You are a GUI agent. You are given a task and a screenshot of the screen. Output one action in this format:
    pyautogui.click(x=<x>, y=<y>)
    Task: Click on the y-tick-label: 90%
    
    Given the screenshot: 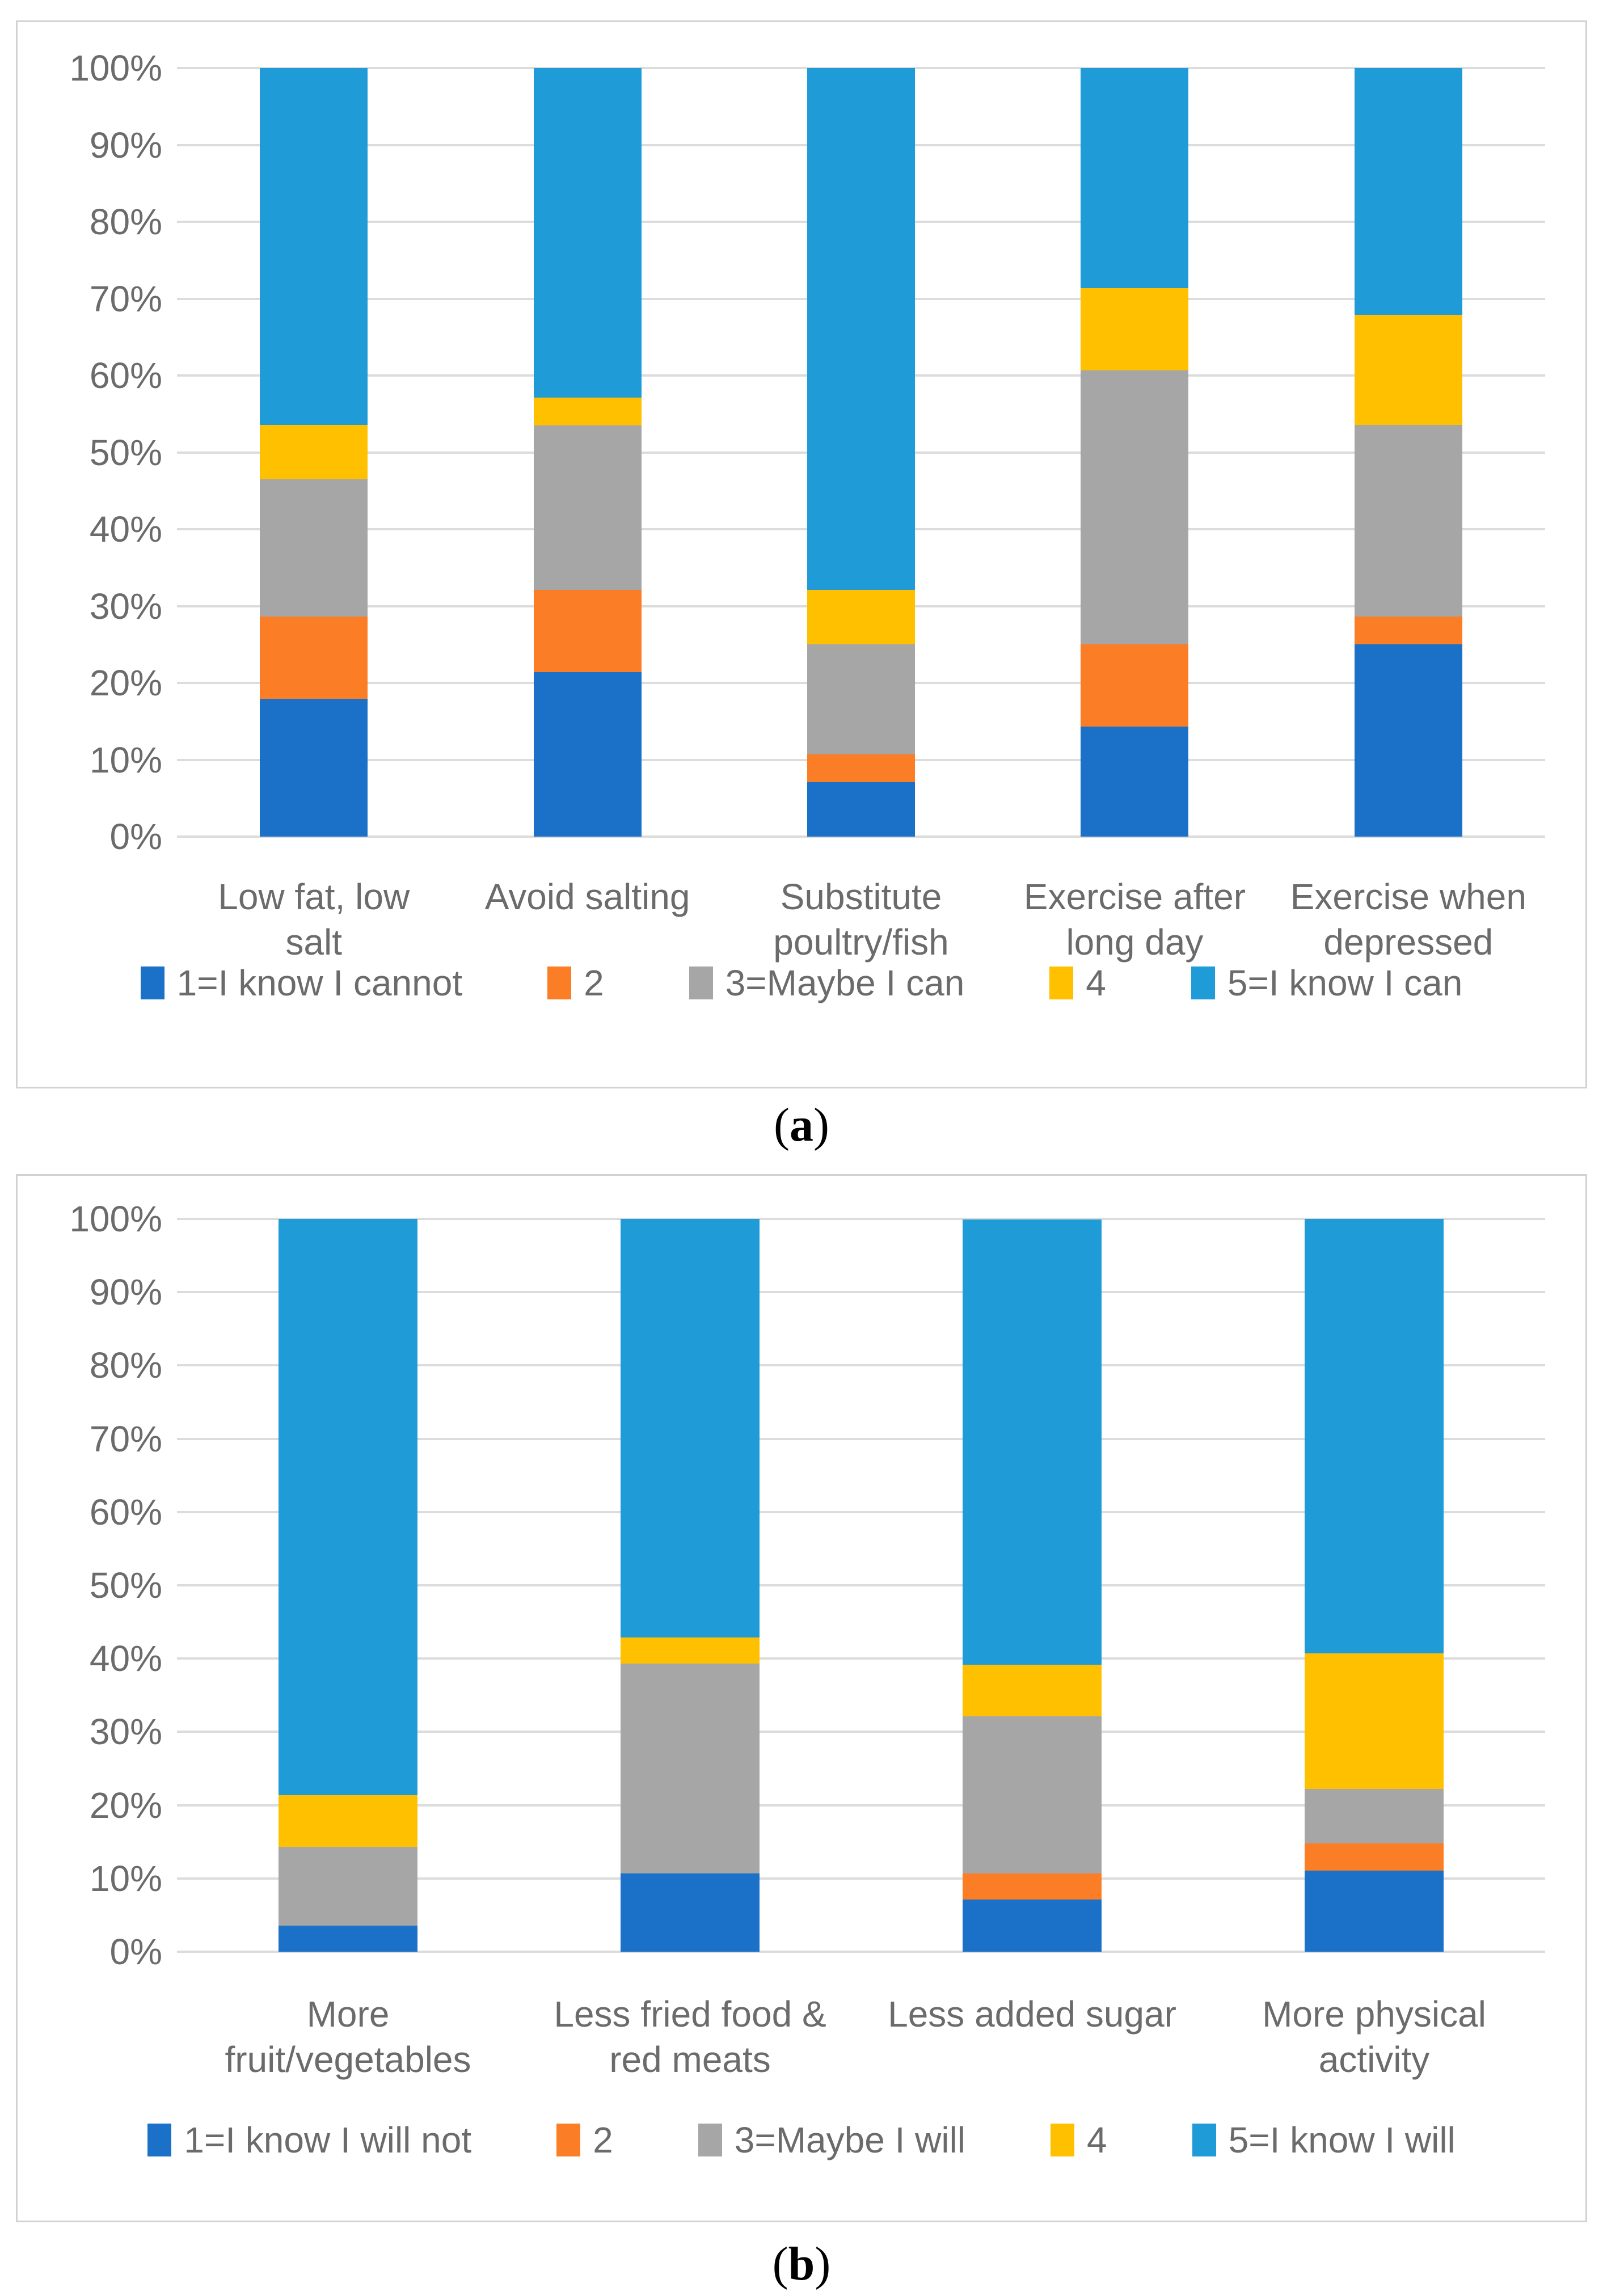 What is the action you would take?
    pyautogui.click(x=126, y=1292)
    